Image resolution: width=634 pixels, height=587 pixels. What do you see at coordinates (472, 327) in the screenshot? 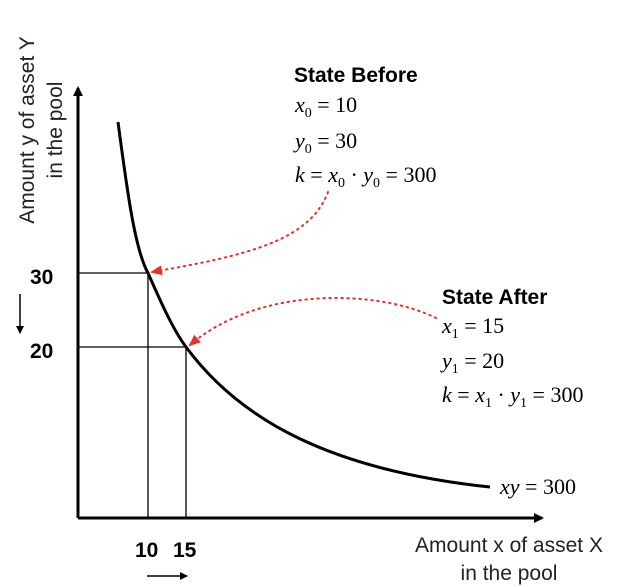
I see `state-after-x: x1 = 15` at bounding box center [472, 327].